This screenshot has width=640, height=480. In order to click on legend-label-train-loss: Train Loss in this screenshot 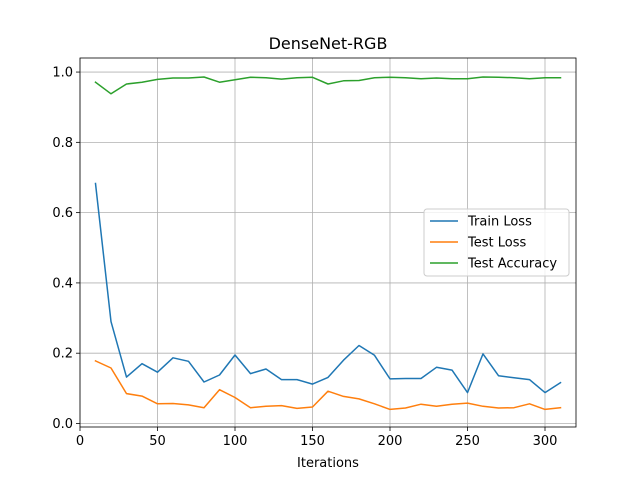, I will do `click(499, 222)`.